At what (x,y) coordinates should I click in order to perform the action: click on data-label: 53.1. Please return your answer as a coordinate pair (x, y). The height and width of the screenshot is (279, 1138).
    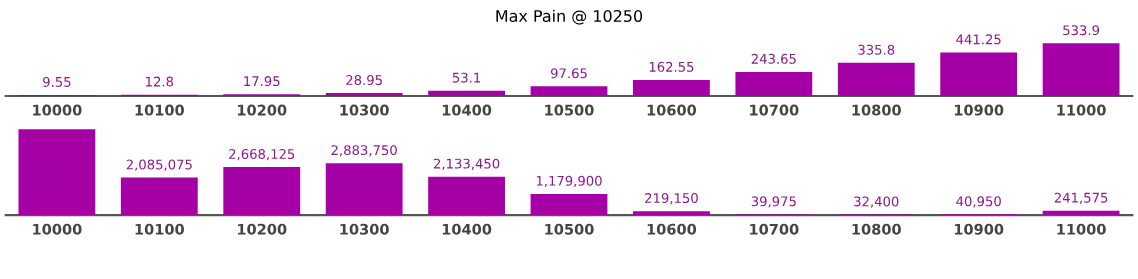
    Looking at the image, I should click on (466, 77).